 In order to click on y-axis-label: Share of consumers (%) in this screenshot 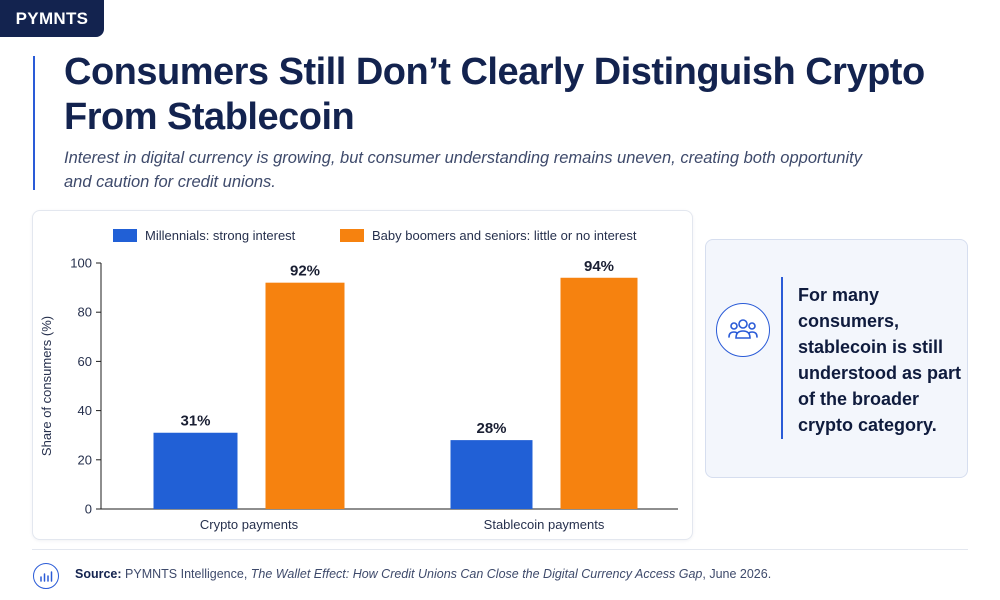, I will do `click(46, 386)`.